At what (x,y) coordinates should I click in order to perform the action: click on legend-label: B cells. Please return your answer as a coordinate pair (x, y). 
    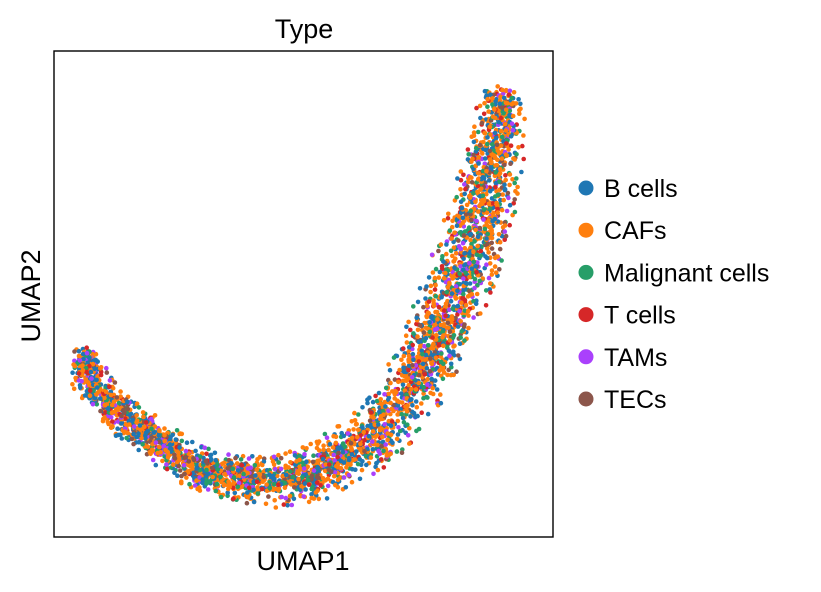
    Looking at the image, I should click on (641, 189).